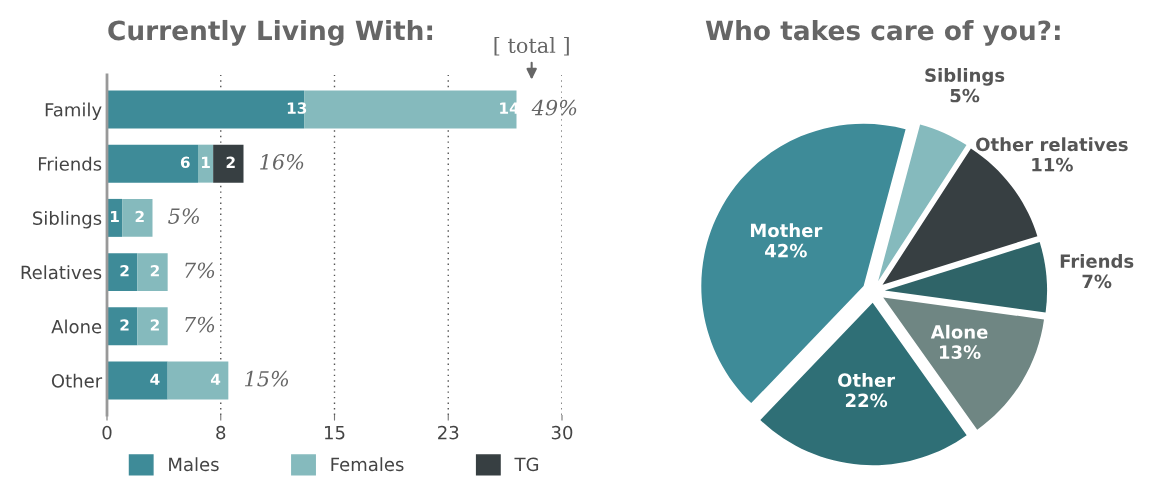 The width and height of the screenshot is (1161, 483). What do you see at coordinates (786, 250) in the screenshot?
I see `data-label: 42%` at bounding box center [786, 250].